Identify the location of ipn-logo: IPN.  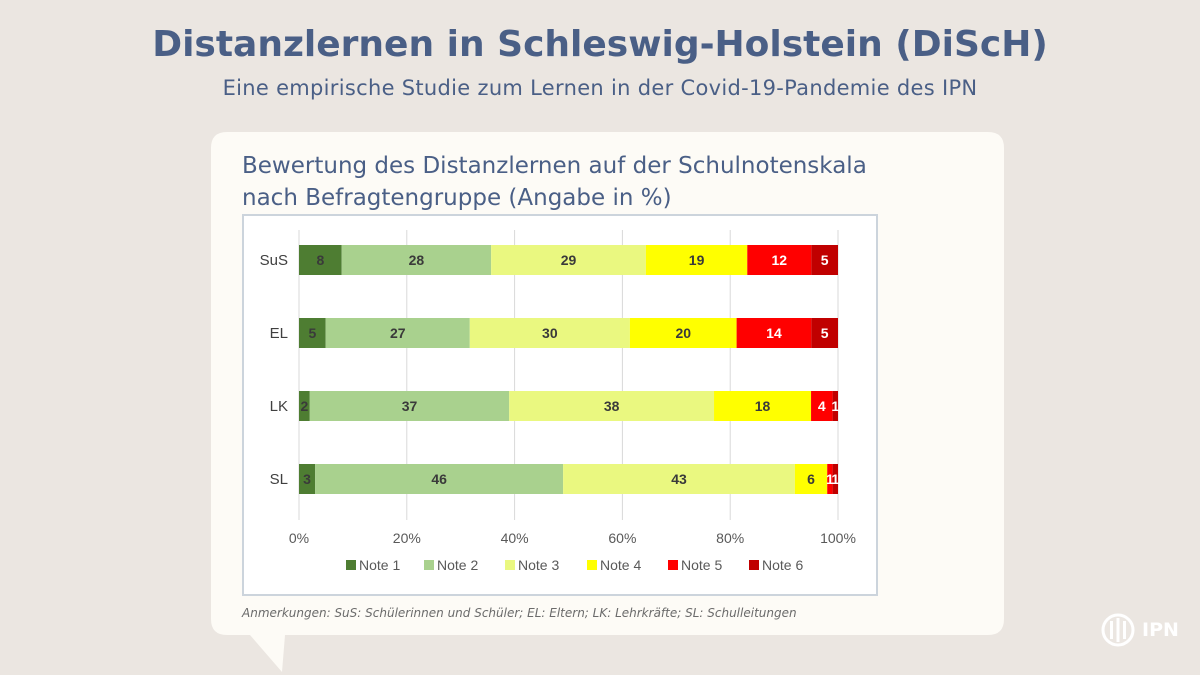
(1139, 630).